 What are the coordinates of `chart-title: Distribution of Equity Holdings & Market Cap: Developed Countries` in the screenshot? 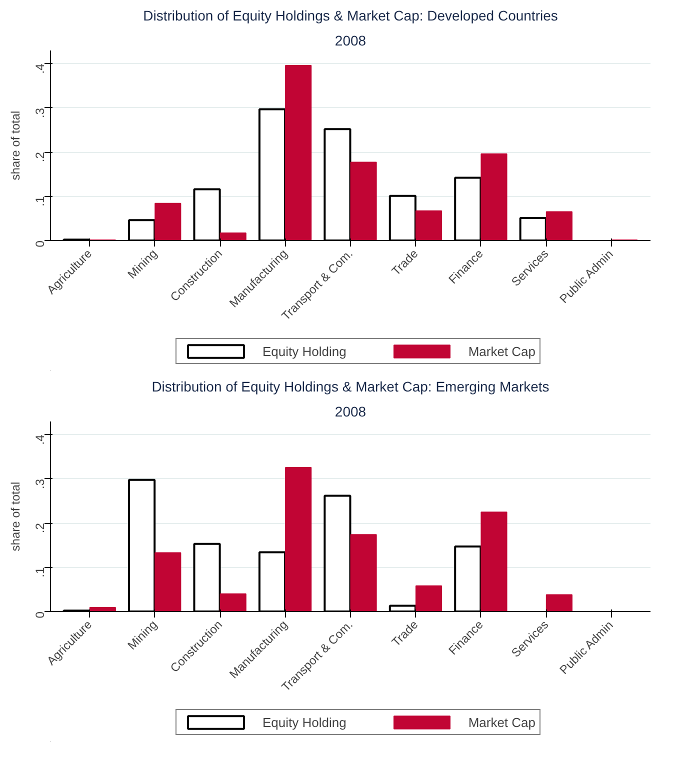 It's located at (350, 16).